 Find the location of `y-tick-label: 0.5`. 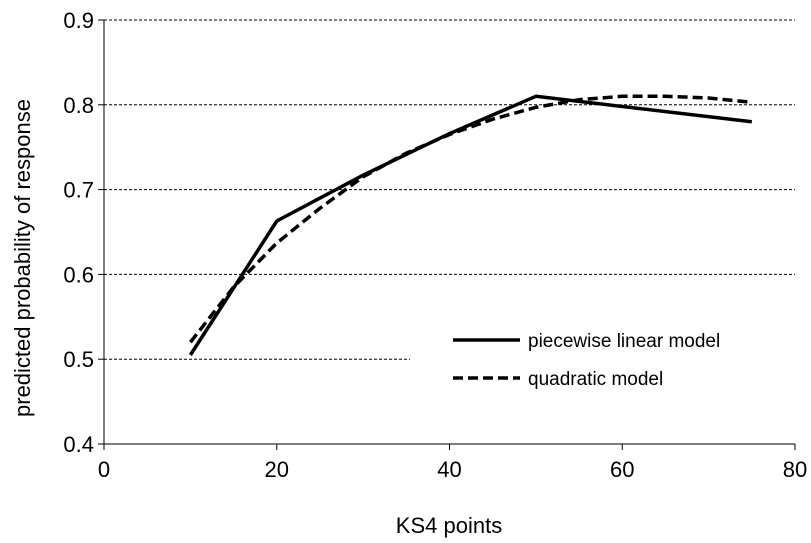

y-tick-label: 0.5 is located at coordinates (78, 359).